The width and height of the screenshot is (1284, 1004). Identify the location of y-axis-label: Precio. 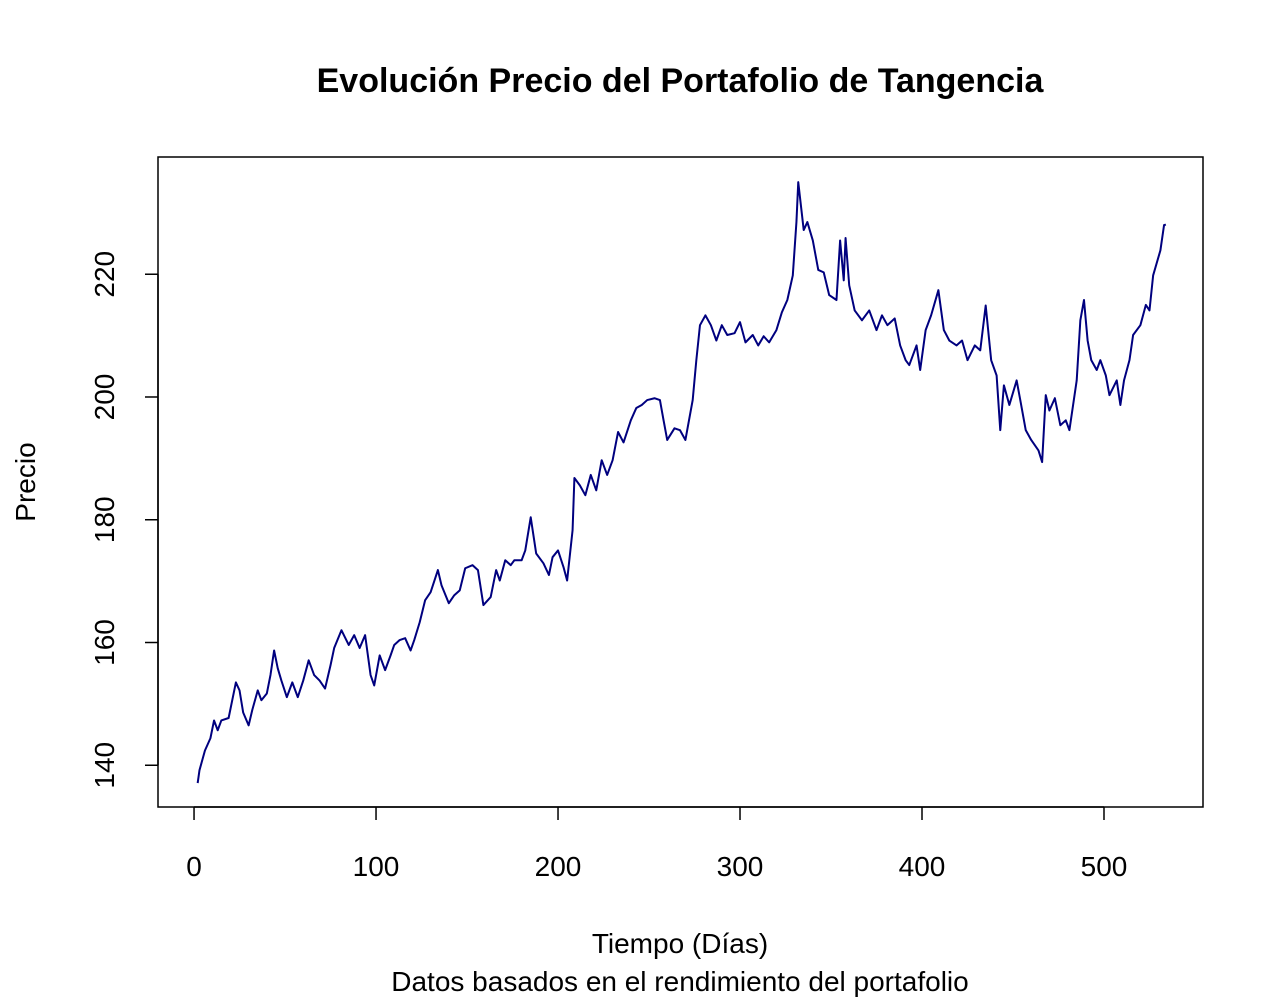
(25, 481).